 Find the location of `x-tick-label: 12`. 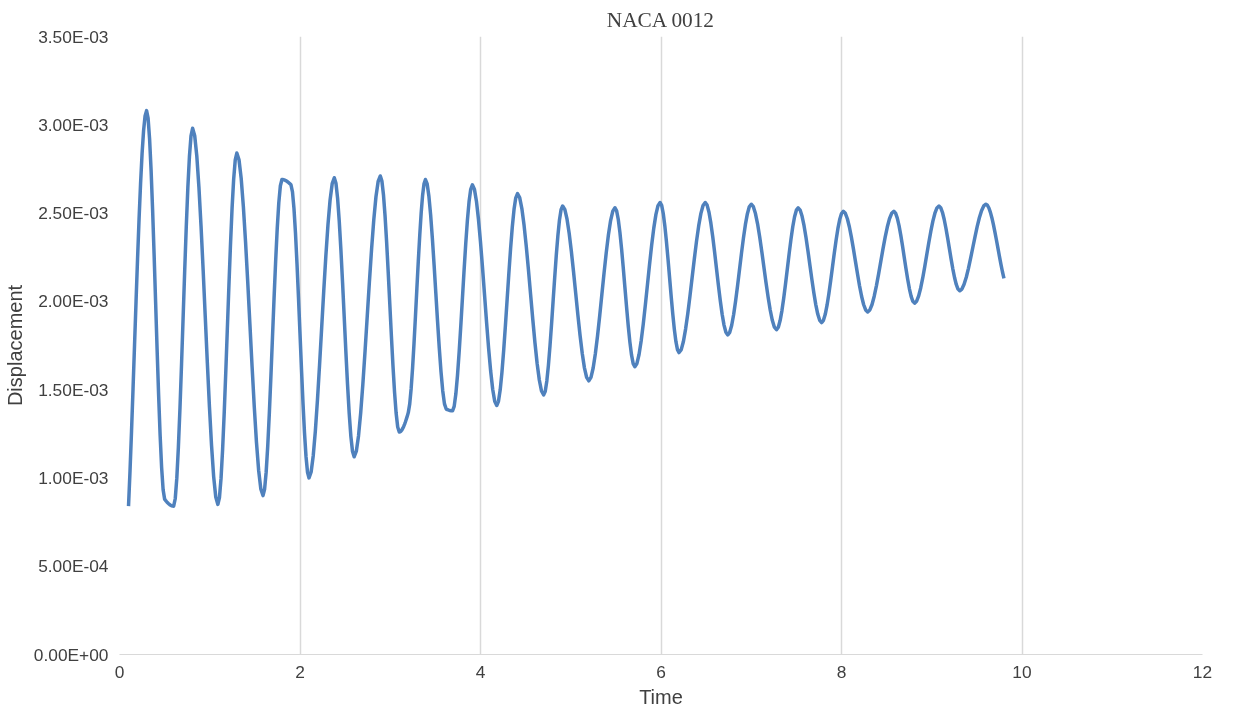

x-tick-label: 12 is located at coordinates (1202, 671).